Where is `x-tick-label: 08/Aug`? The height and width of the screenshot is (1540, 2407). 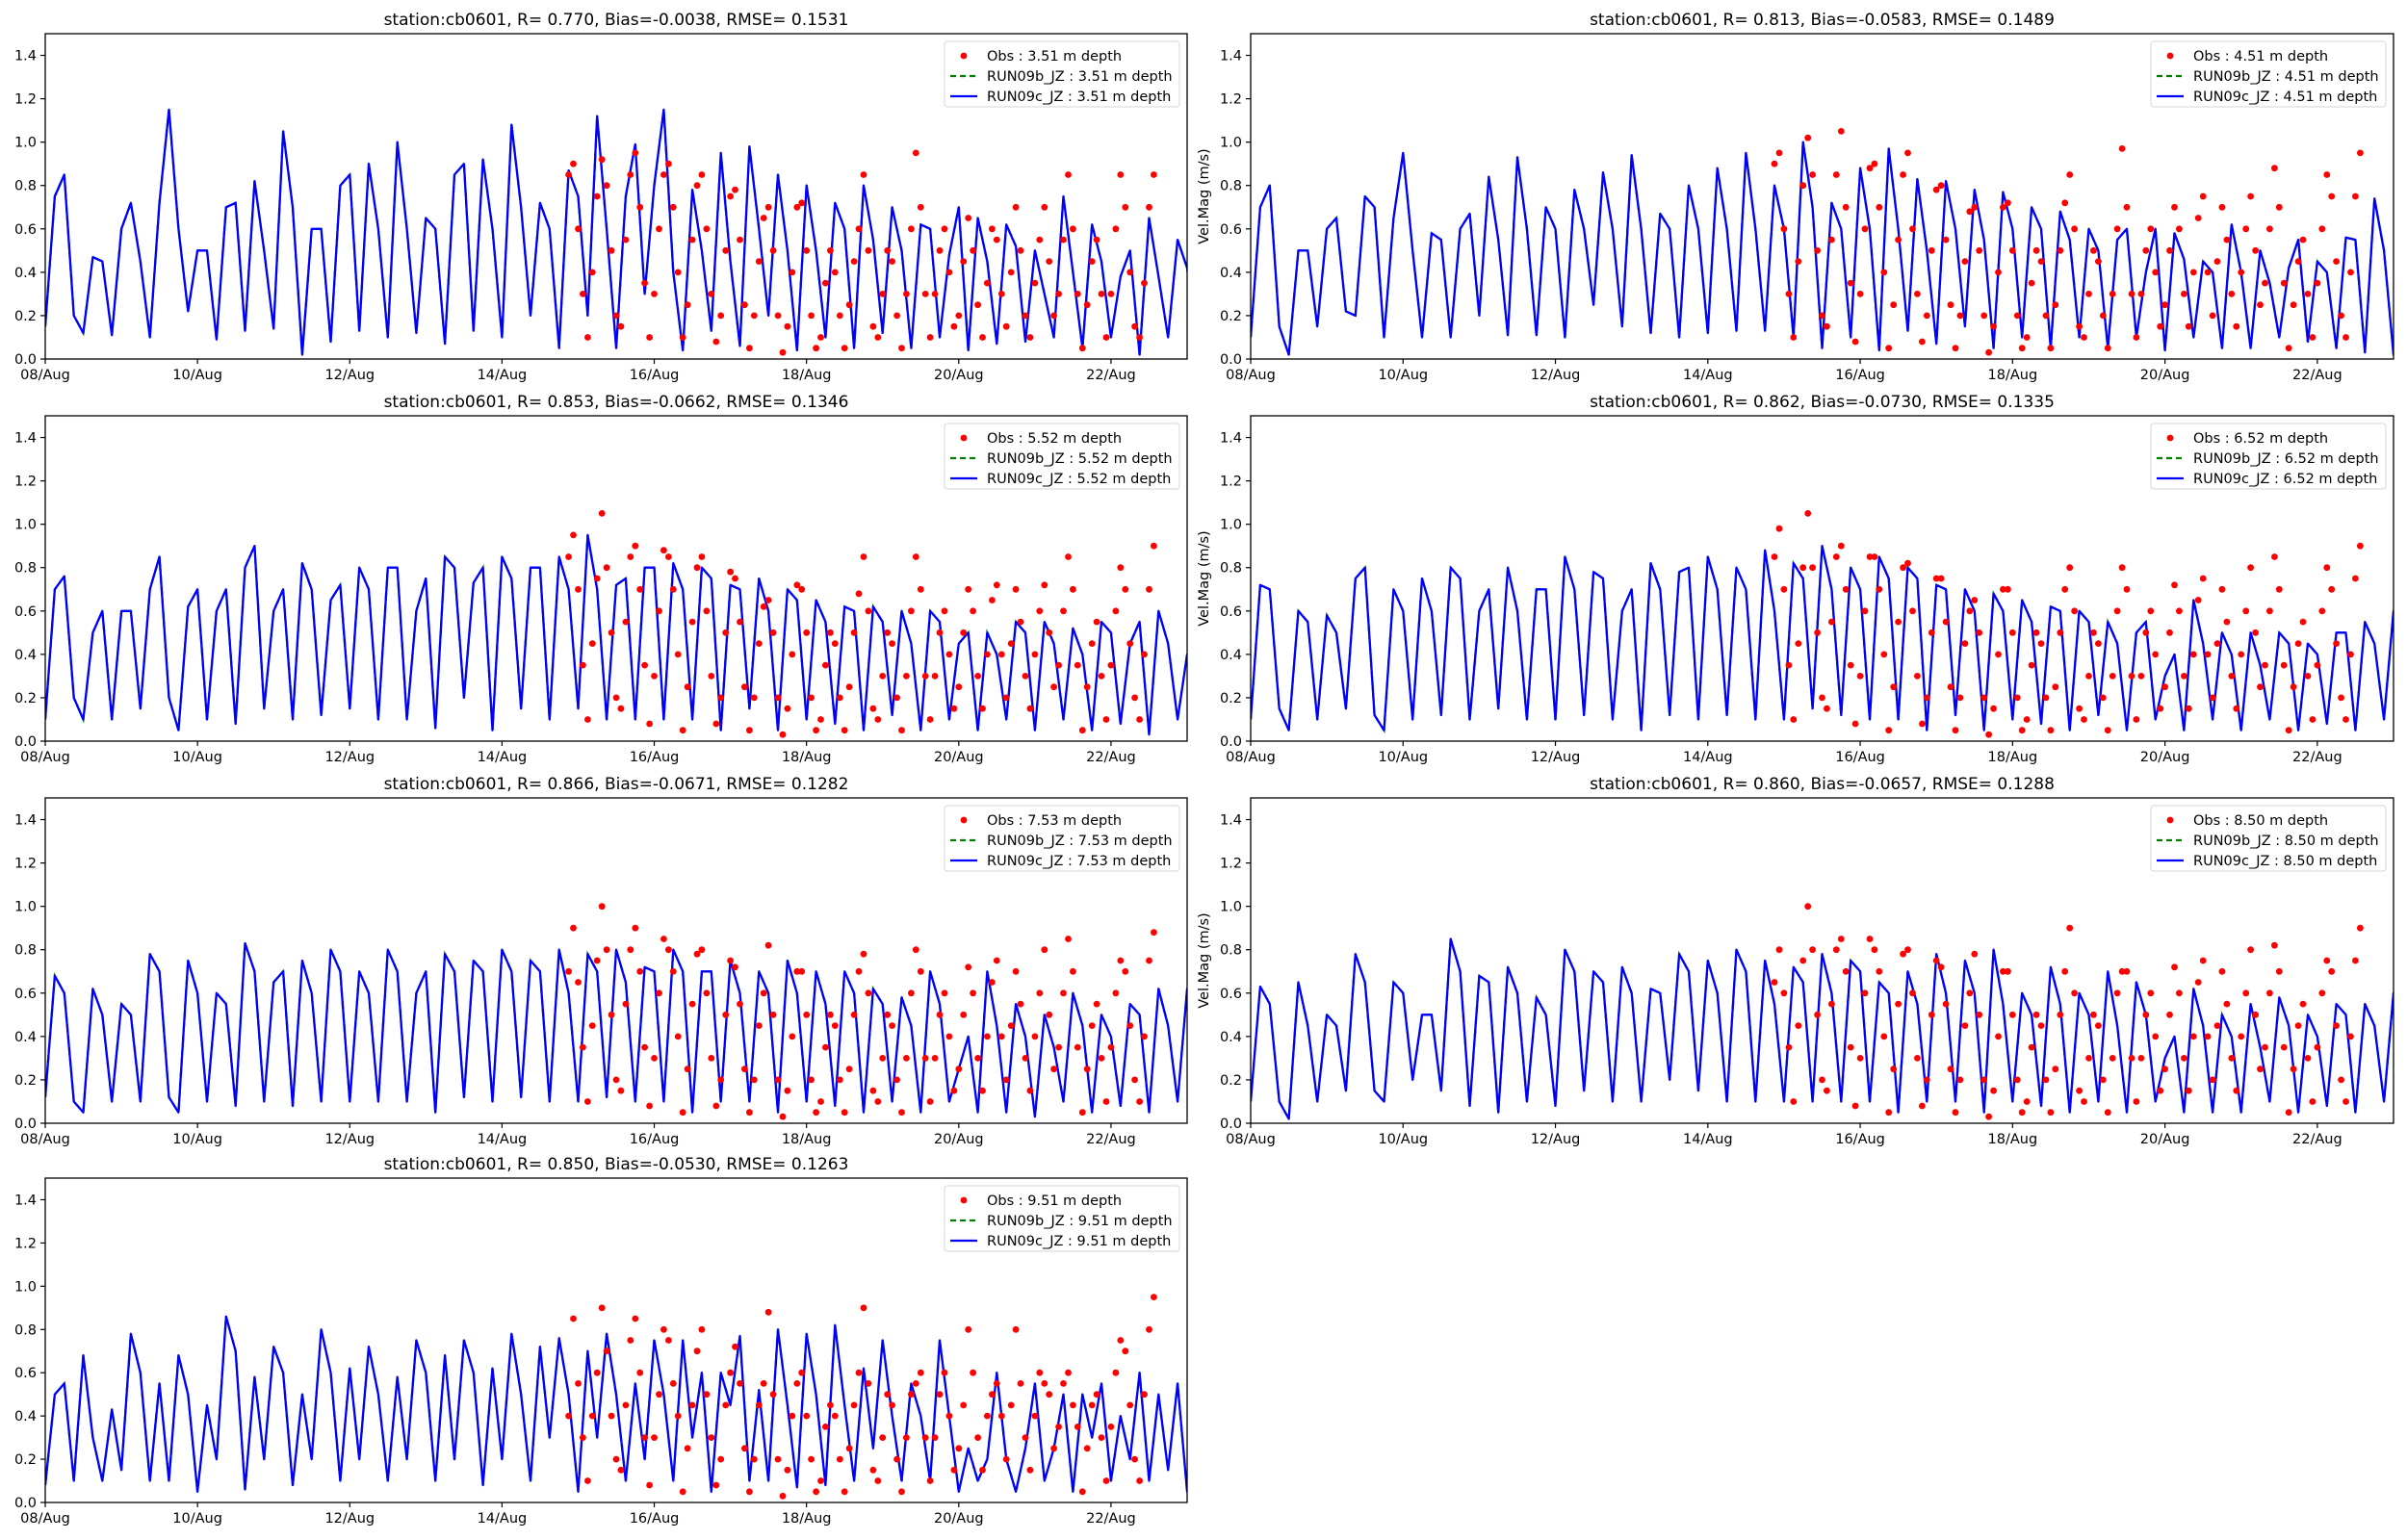 x-tick-label: 08/Aug is located at coordinates (1251, 757).